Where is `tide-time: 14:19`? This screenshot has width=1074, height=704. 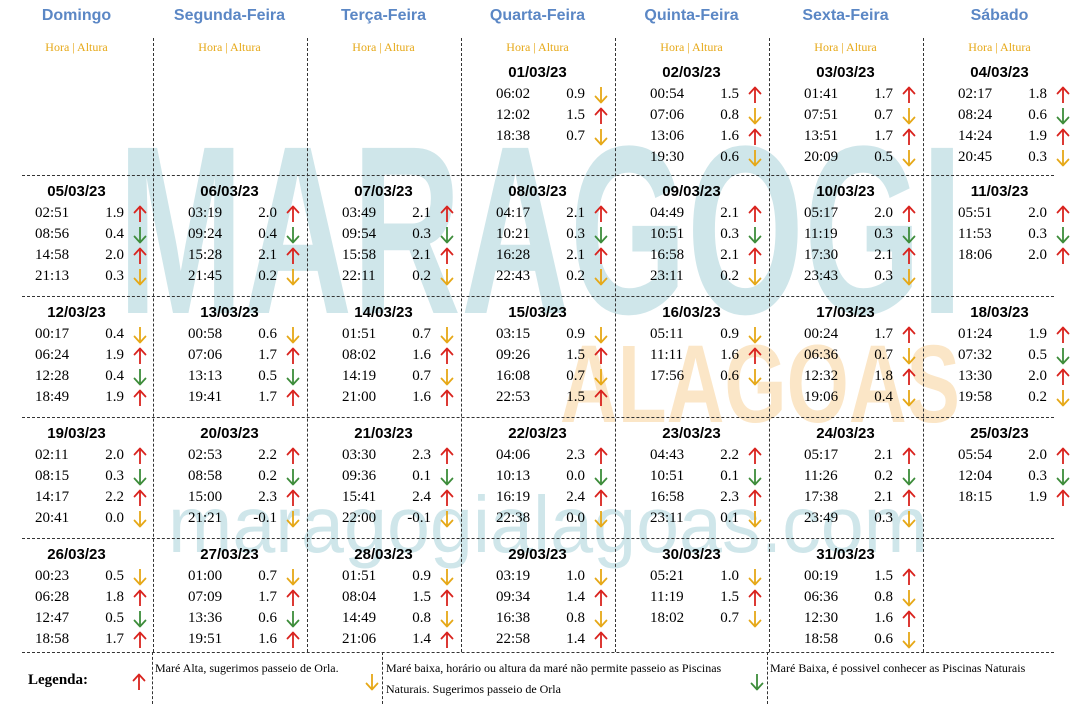 tide-time: 14:19 is located at coordinates (359, 376).